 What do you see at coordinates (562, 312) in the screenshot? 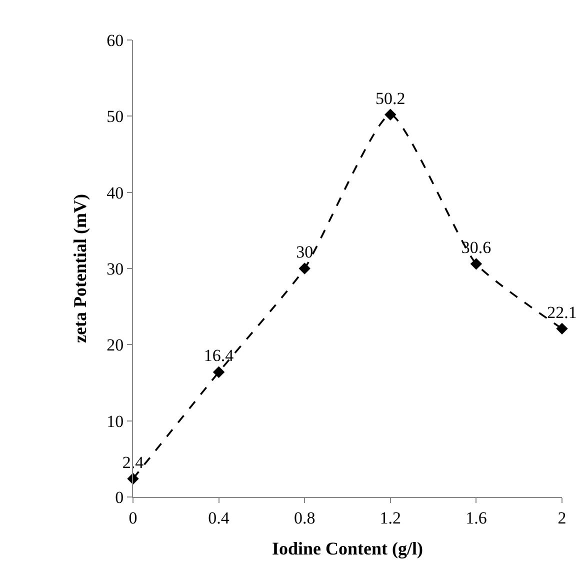
I see `data-label: 22.1` at bounding box center [562, 312].